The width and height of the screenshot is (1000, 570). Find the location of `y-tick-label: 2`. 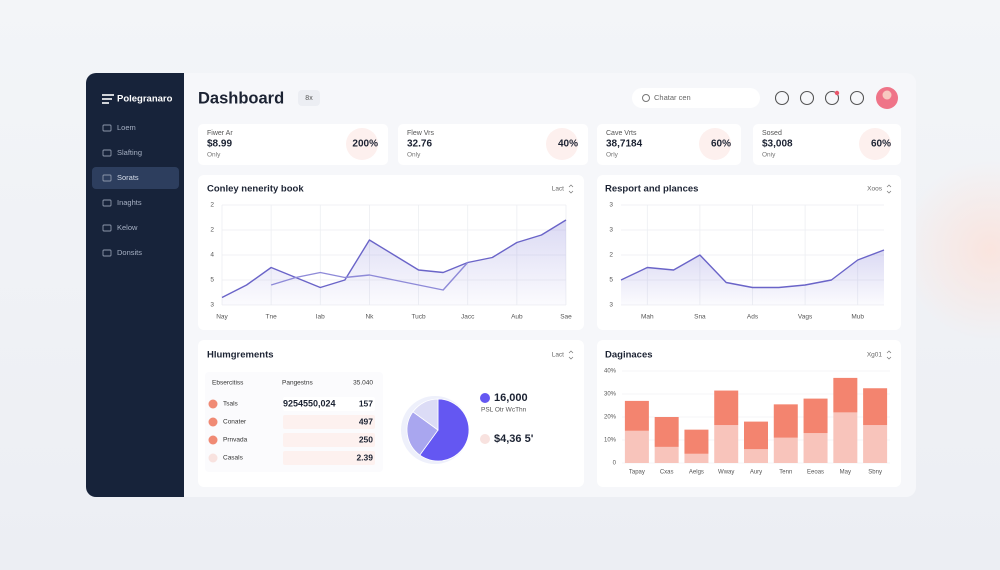

y-tick-label: 2 is located at coordinates (212, 205).